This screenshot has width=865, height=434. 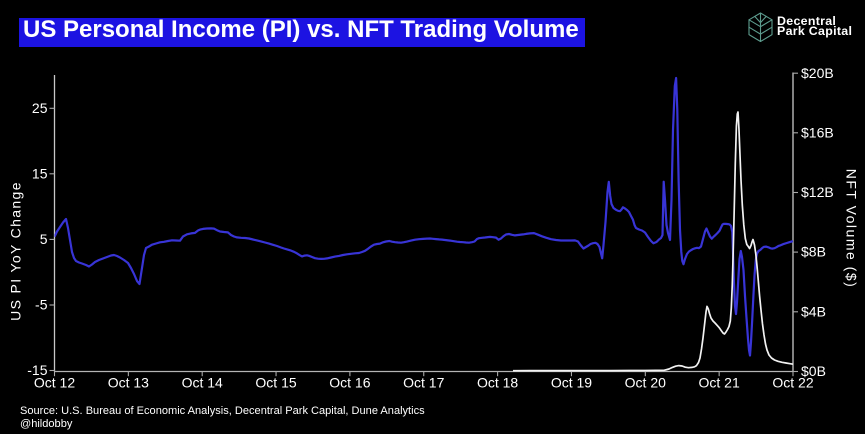 I want to click on svg-text: US PI YoY Change, so click(x=16, y=251).